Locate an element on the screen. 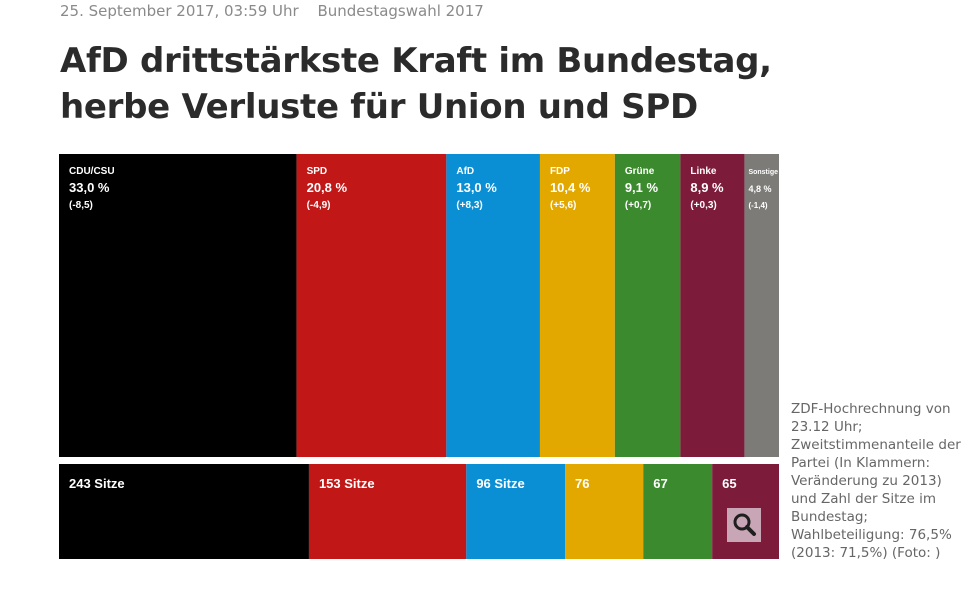  change-label-cdu-csu: (-8,5) is located at coordinates (81, 205).